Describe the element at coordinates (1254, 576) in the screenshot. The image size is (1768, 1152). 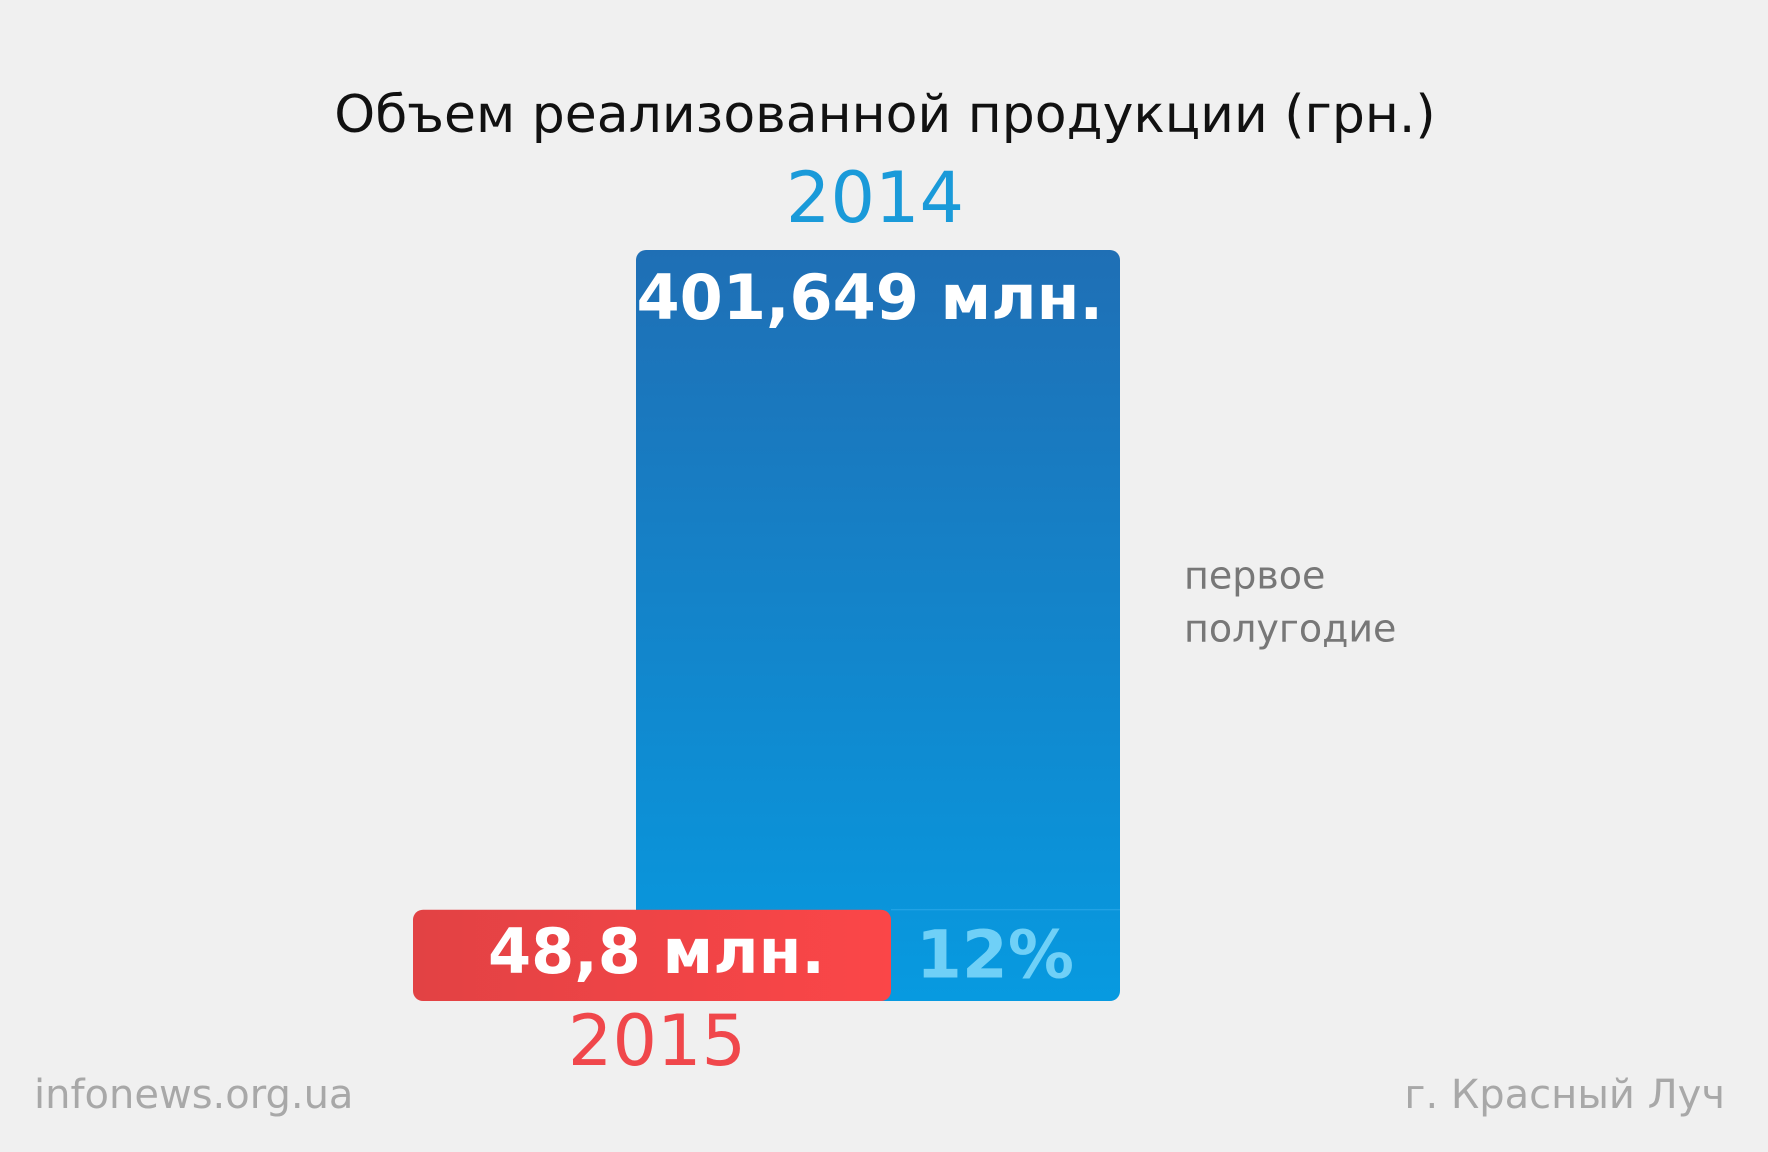
I see `note-line: первое` at that location.